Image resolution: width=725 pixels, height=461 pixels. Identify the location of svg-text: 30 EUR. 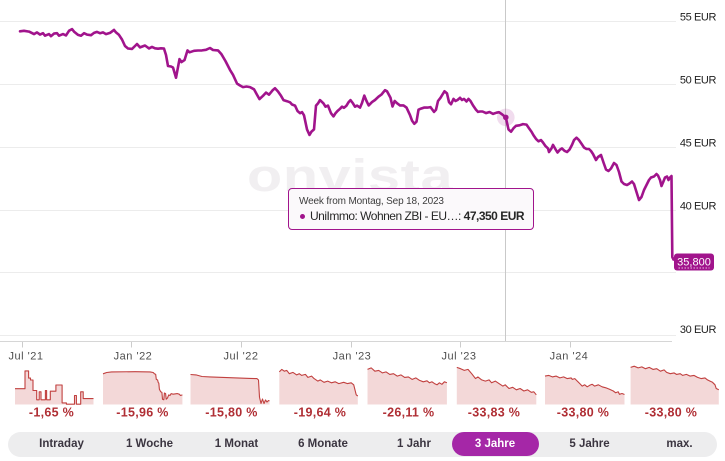
(698, 330).